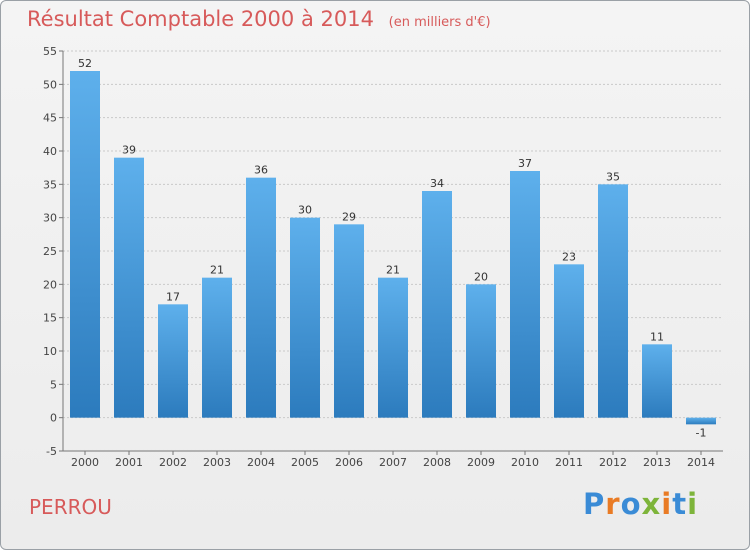 The height and width of the screenshot is (550, 750). Describe the element at coordinates (50, 284) in the screenshot. I see `y-tick-label: 20` at that location.